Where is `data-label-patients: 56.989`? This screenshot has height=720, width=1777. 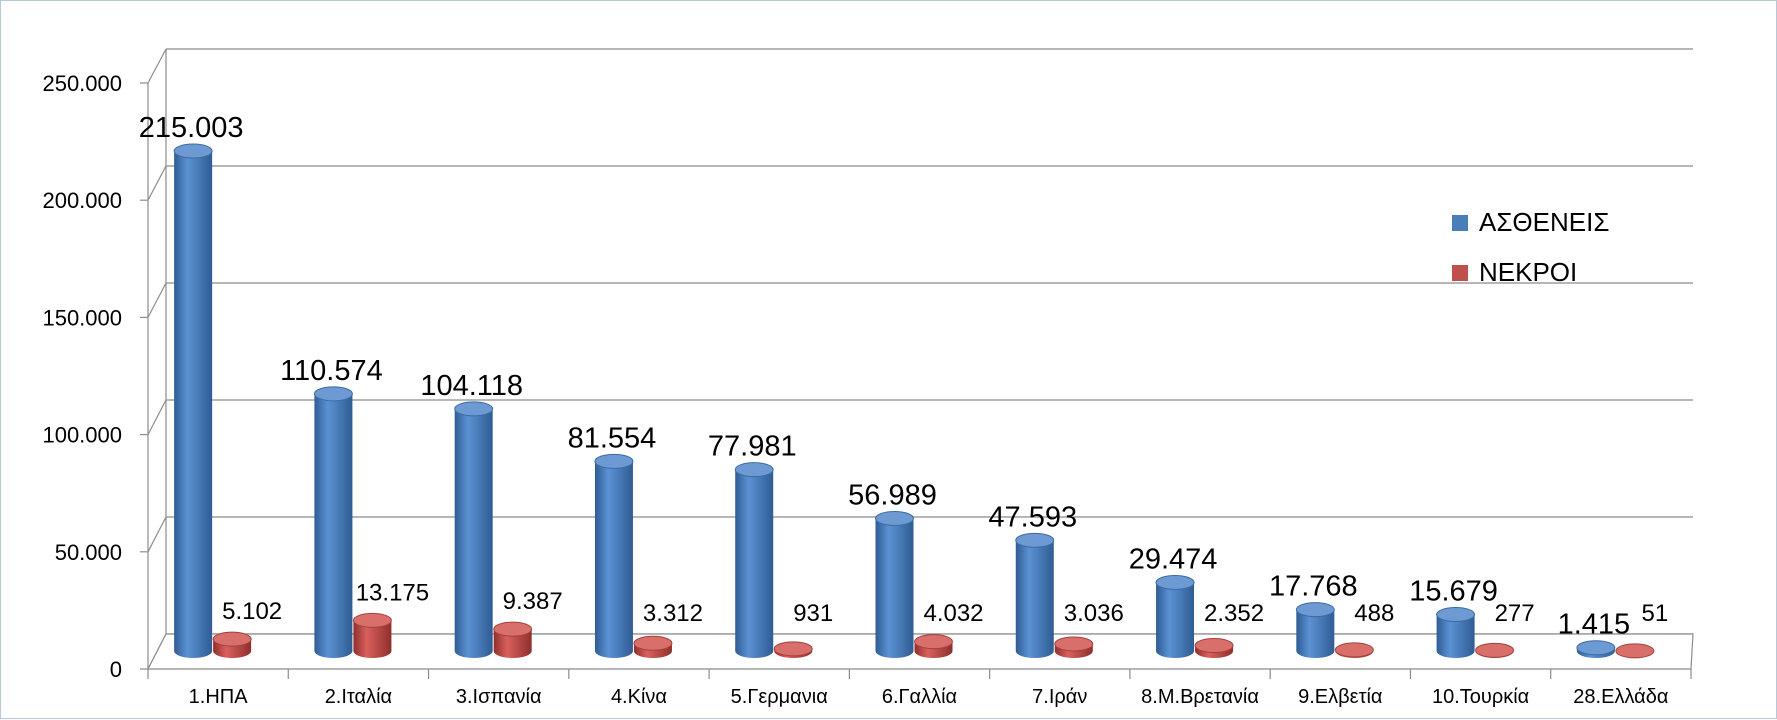
data-label-patients: 56.989 is located at coordinates (892, 495).